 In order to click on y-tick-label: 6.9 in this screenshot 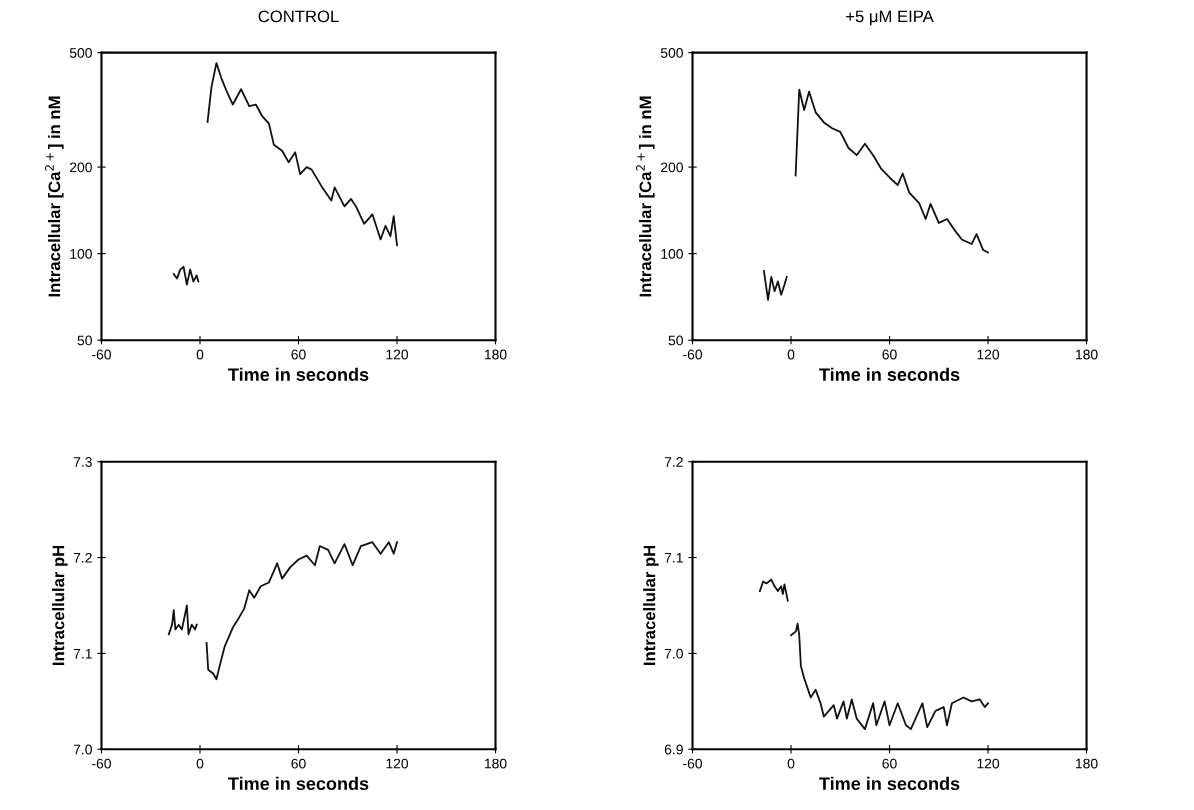, I will do `click(673, 749)`.